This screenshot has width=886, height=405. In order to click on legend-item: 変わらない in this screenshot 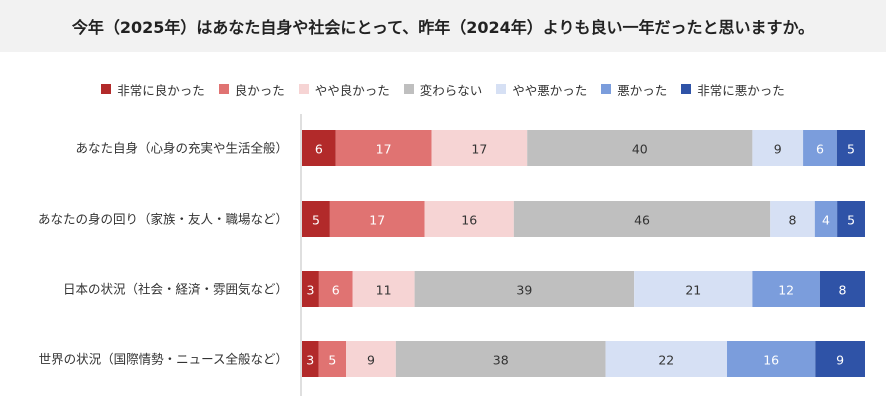, I will do `click(443, 89)`.